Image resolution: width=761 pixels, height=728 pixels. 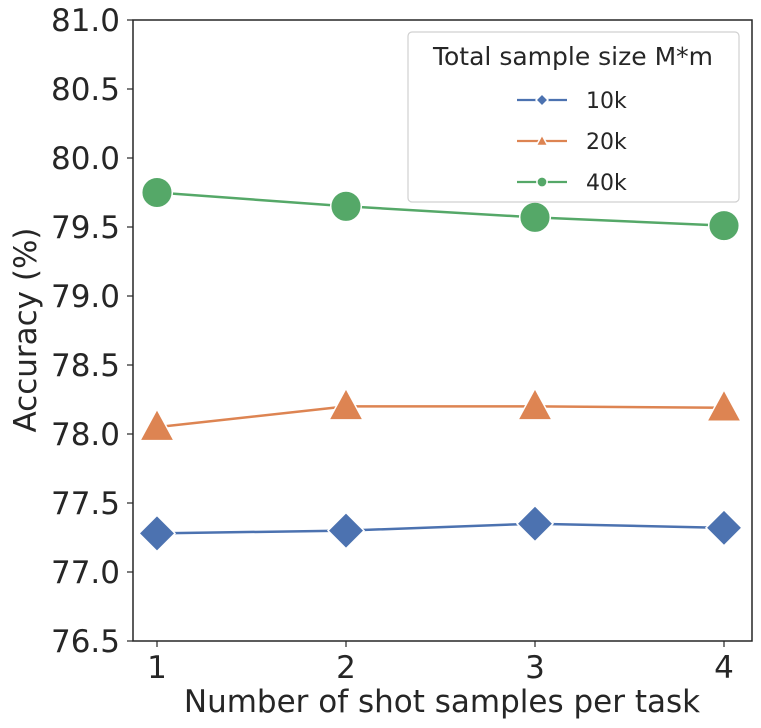 What do you see at coordinates (572, 56) in the screenshot?
I see `legend-title: Total sample size M*m` at bounding box center [572, 56].